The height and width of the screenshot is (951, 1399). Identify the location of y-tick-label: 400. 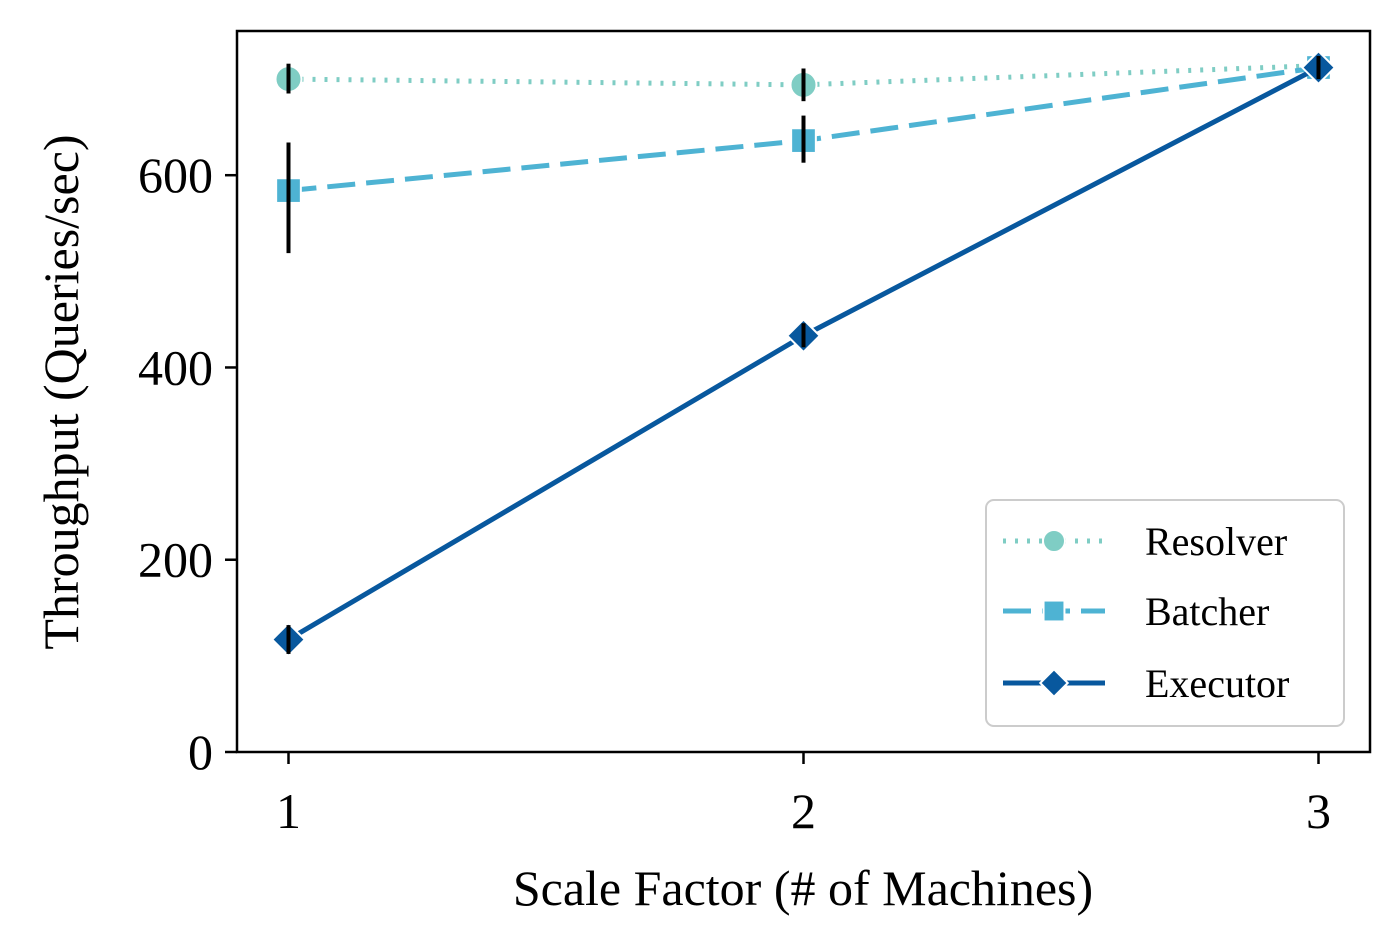
(175, 367).